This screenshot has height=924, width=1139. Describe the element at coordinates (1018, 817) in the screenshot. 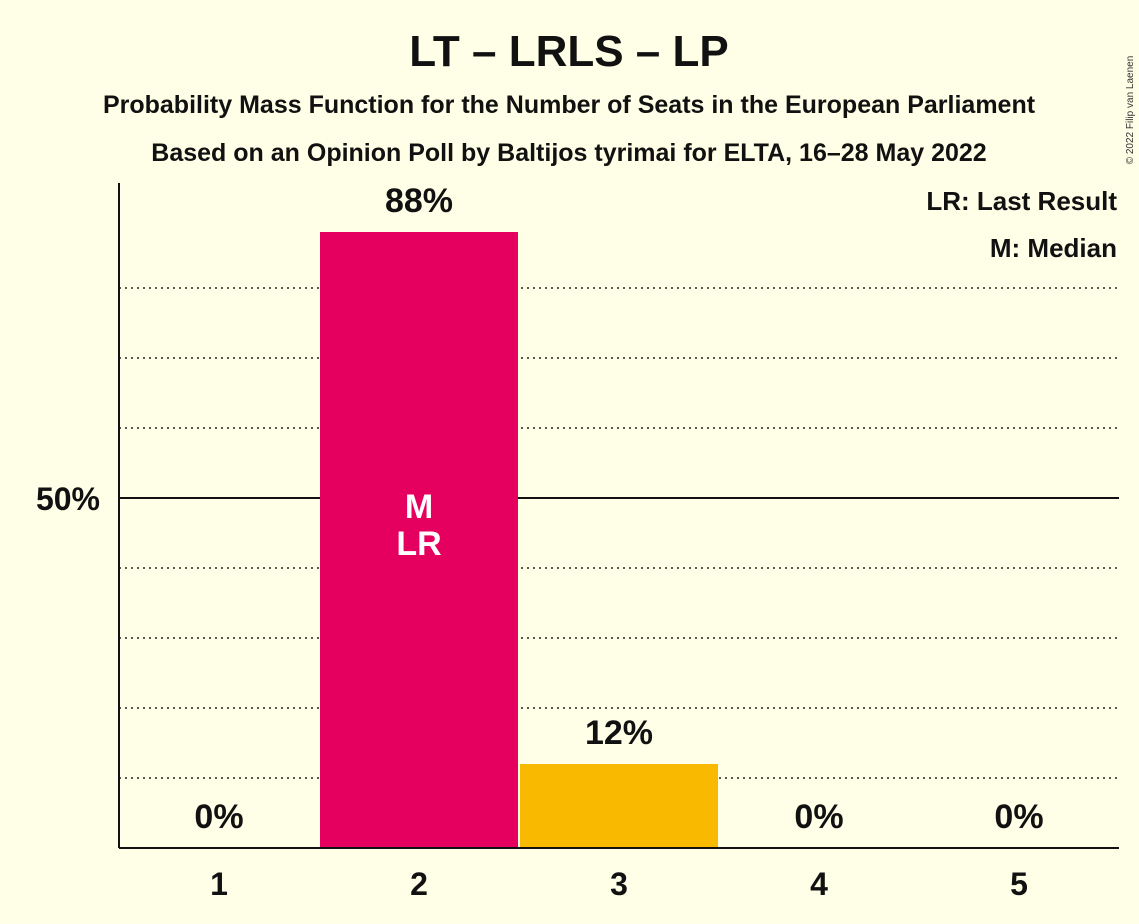

I see `value-label-5: 0%` at that location.